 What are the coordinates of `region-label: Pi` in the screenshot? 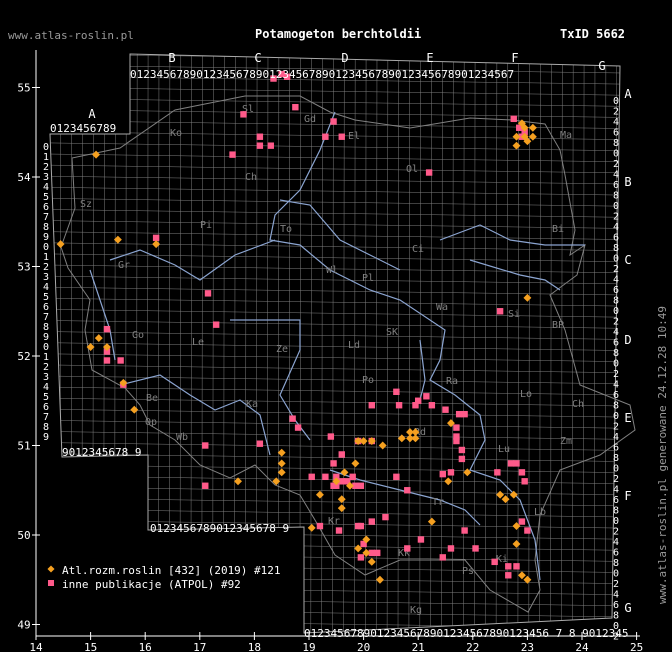 It's located at (206, 225).